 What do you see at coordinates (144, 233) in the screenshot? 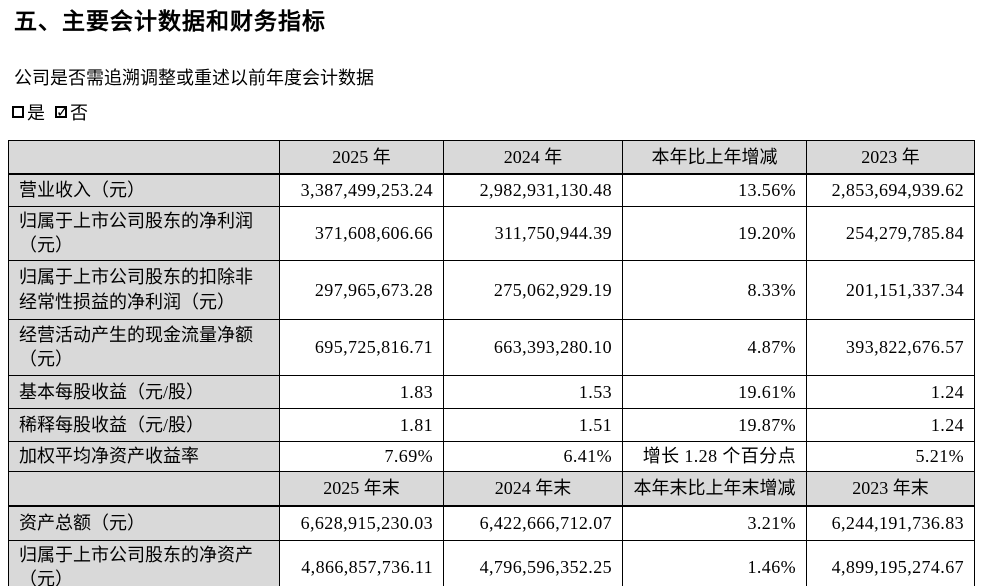
I see `row-label-cell: 归属于上市公司股东的净利润（元）` at bounding box center [144, 233].